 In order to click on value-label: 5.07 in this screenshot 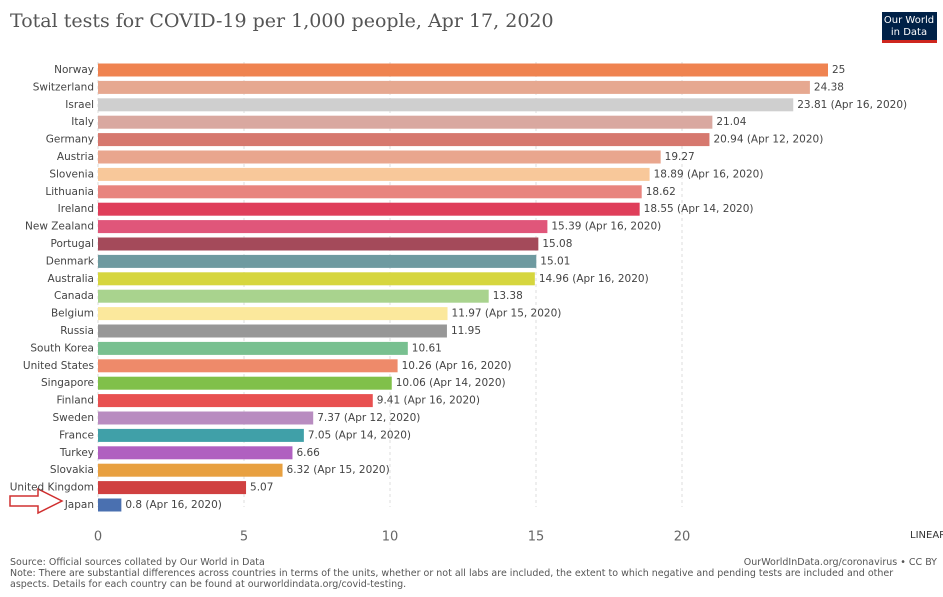, I will do `click(261, 488)`.